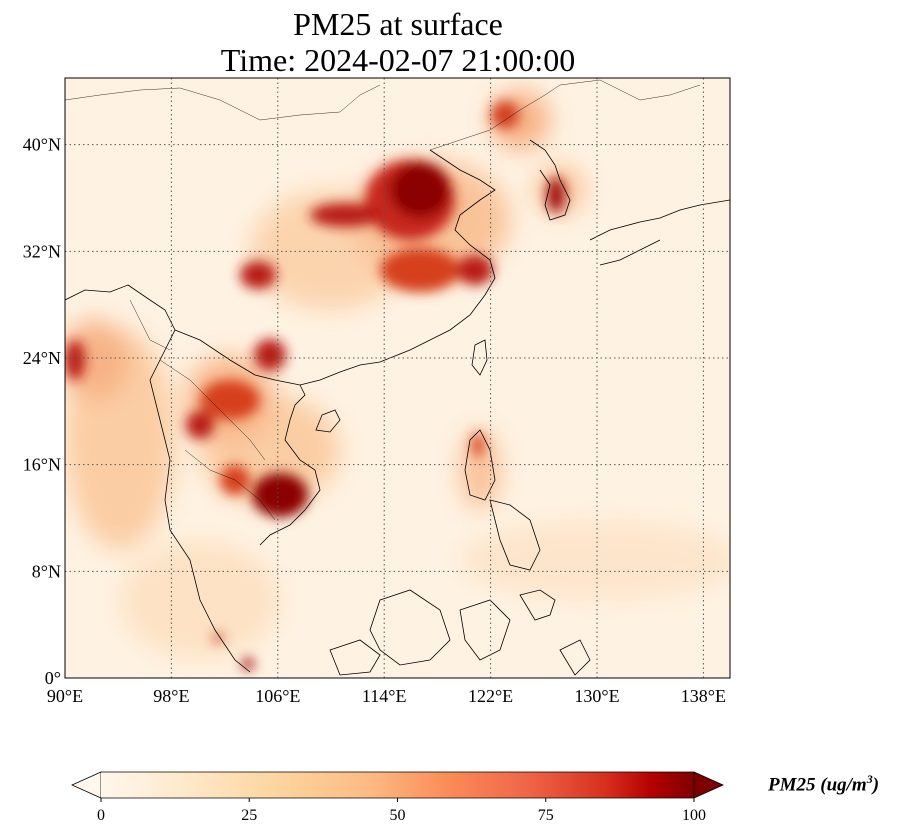 This screenshot has height=836, width=905. I want to click on colorbar-tick-label: 0, so click(101, 815).